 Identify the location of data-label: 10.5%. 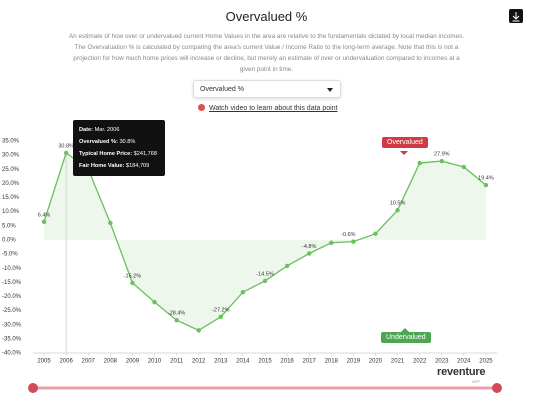
(398, 204).